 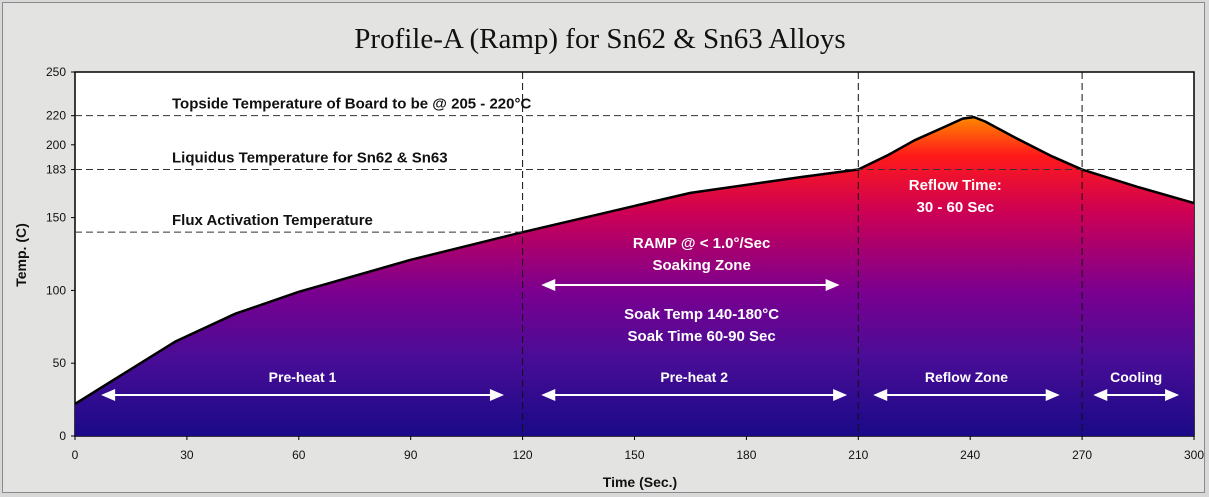 What do you see at coordinates (832, 285) in the screenshot?
I see `soaking-arrow-head-right` at bounding box center [832, 285].